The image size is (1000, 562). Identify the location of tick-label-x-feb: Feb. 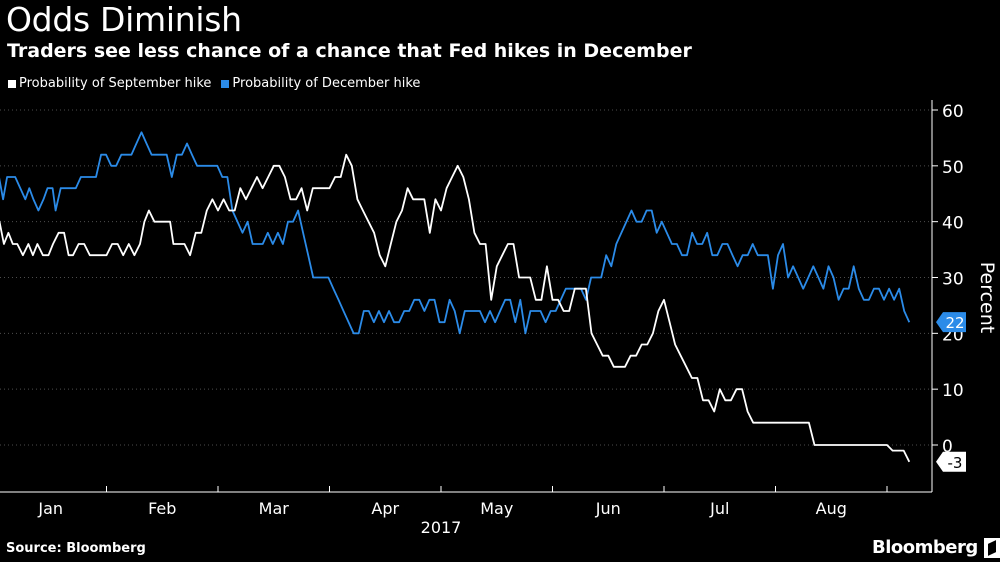
(162, 508).